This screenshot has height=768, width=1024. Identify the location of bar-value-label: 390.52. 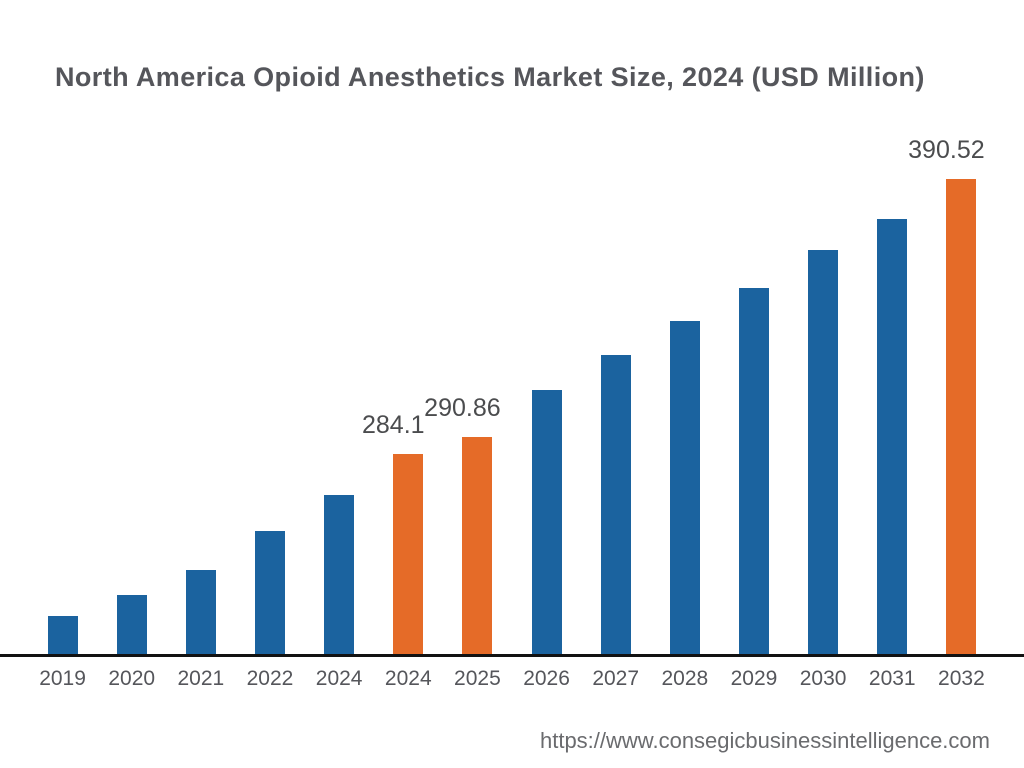
(946, 150).